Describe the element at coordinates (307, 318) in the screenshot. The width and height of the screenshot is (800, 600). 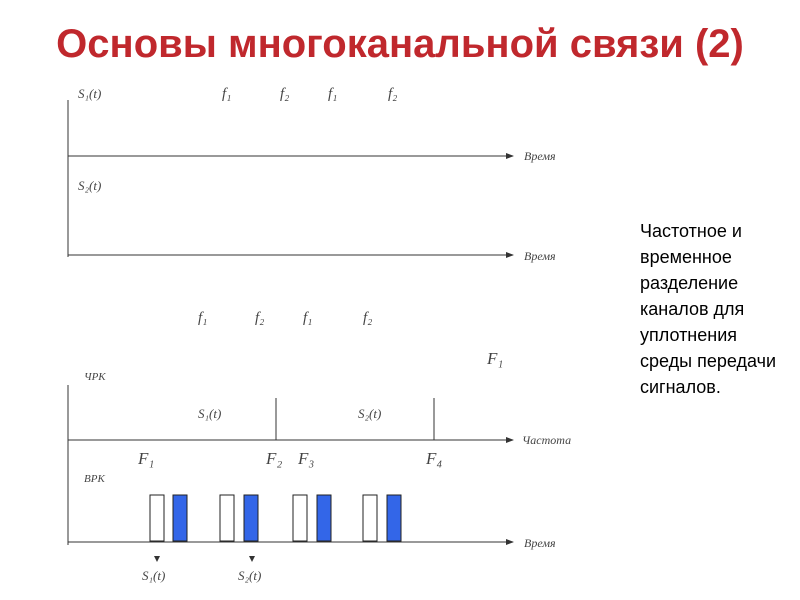
I see `label-f1-mid-b: f₁` at that location.